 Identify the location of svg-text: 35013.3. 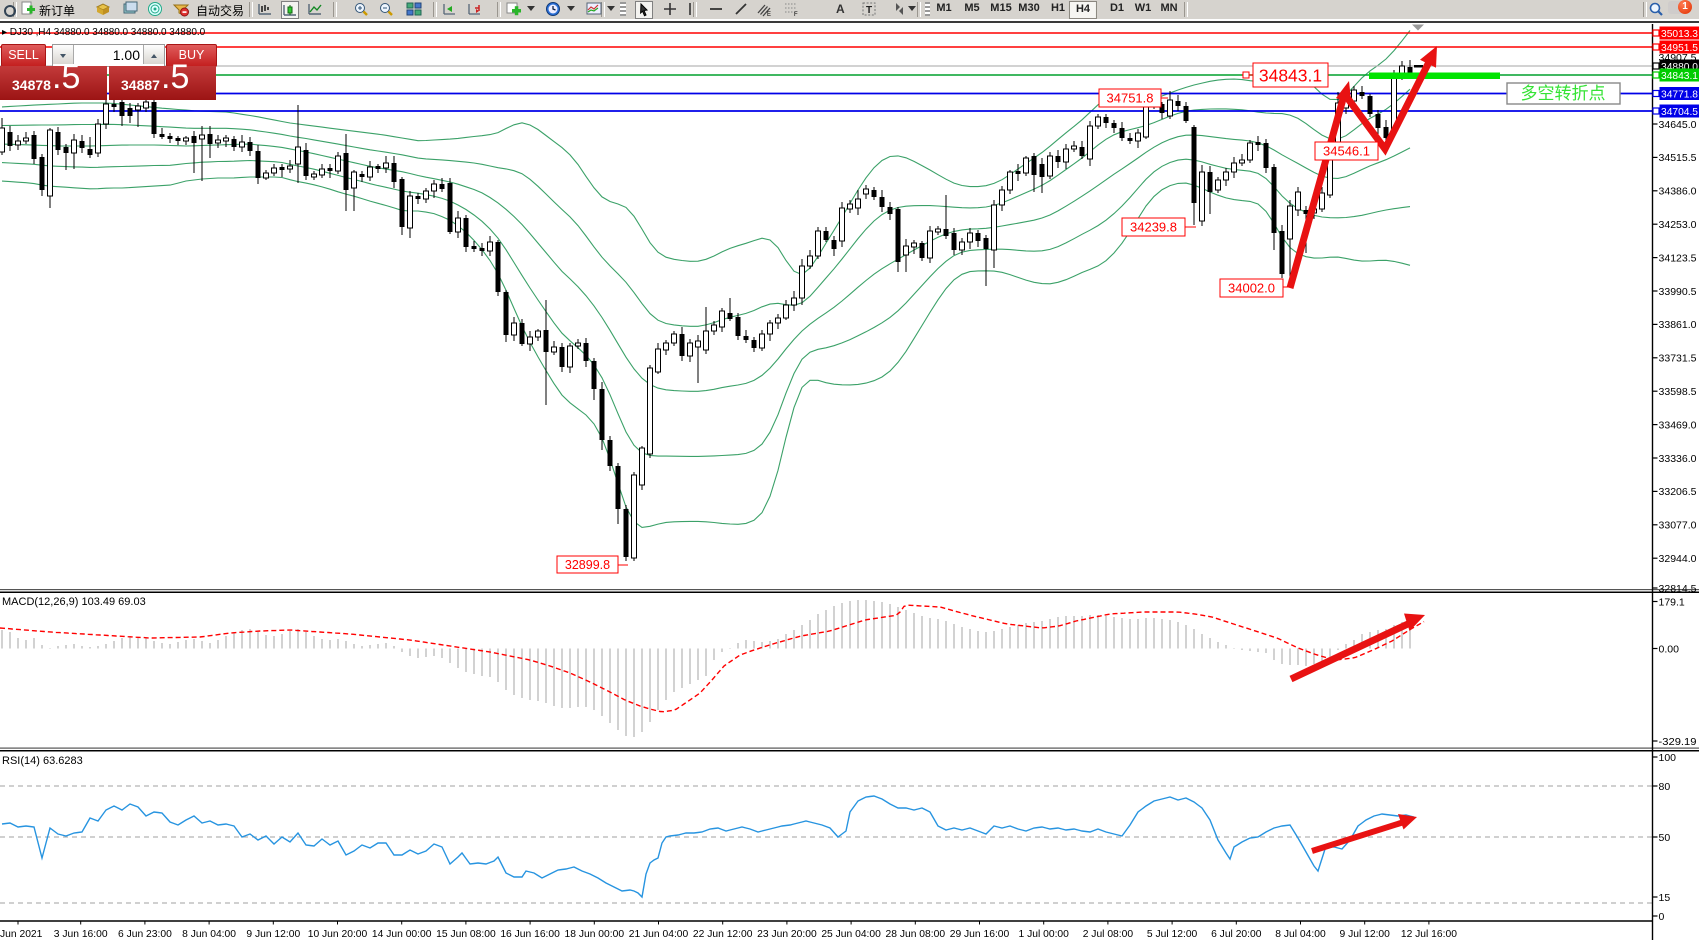
(1679, 34).